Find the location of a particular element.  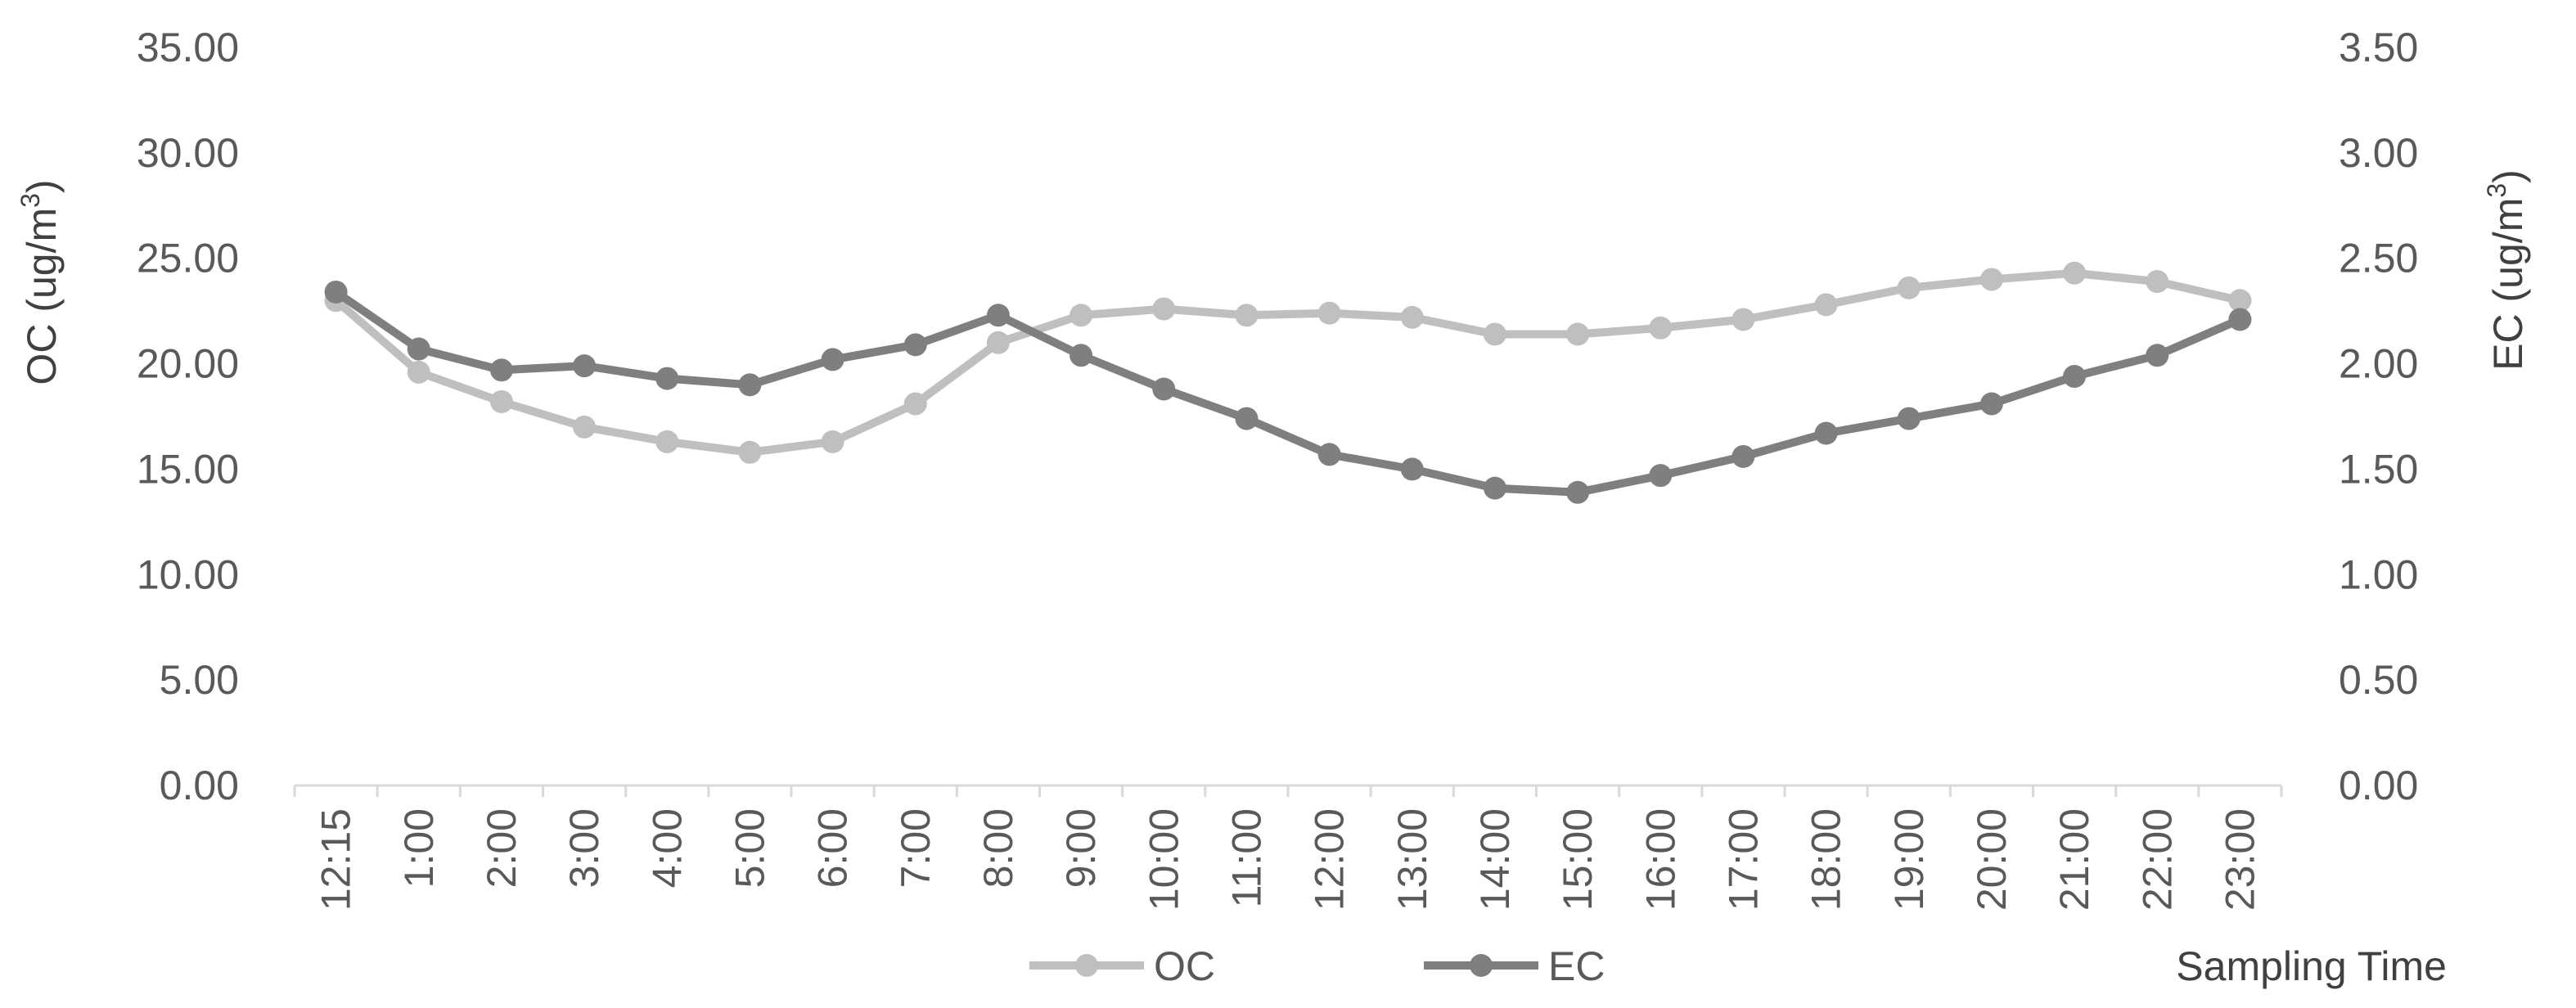

left-y-tick-label: 15.00 is located at coordinates (188, 469).